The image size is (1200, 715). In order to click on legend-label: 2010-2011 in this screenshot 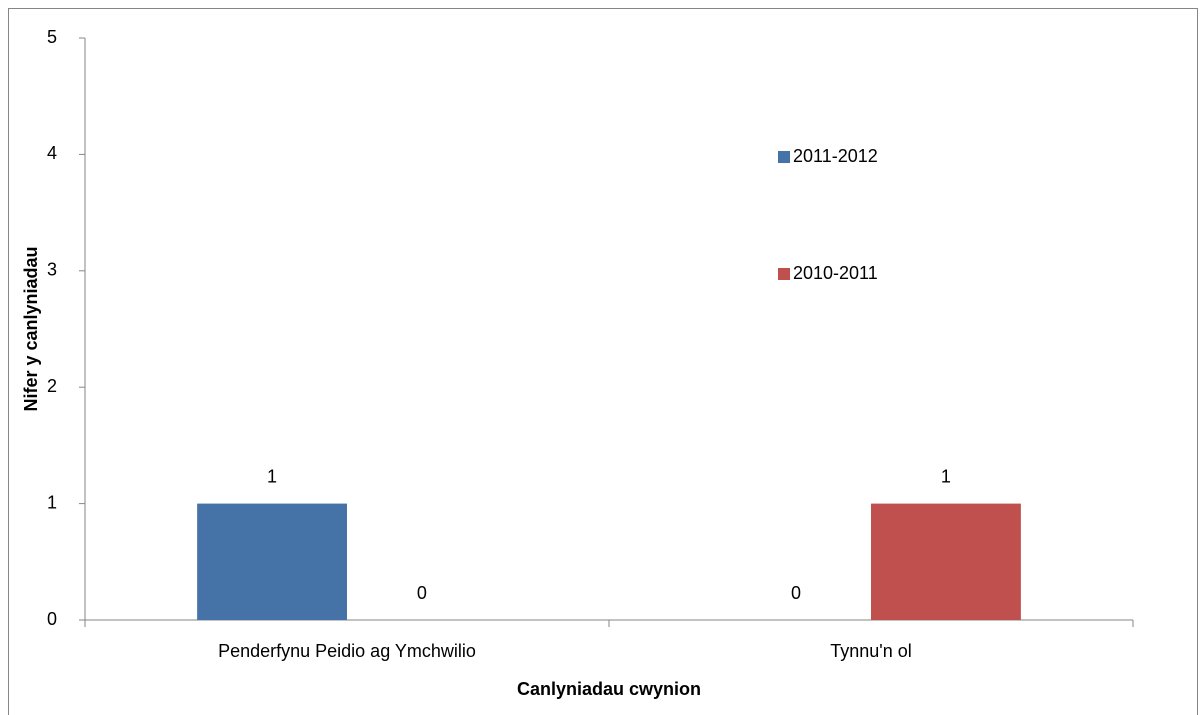, I will do `click(835, 273)`.